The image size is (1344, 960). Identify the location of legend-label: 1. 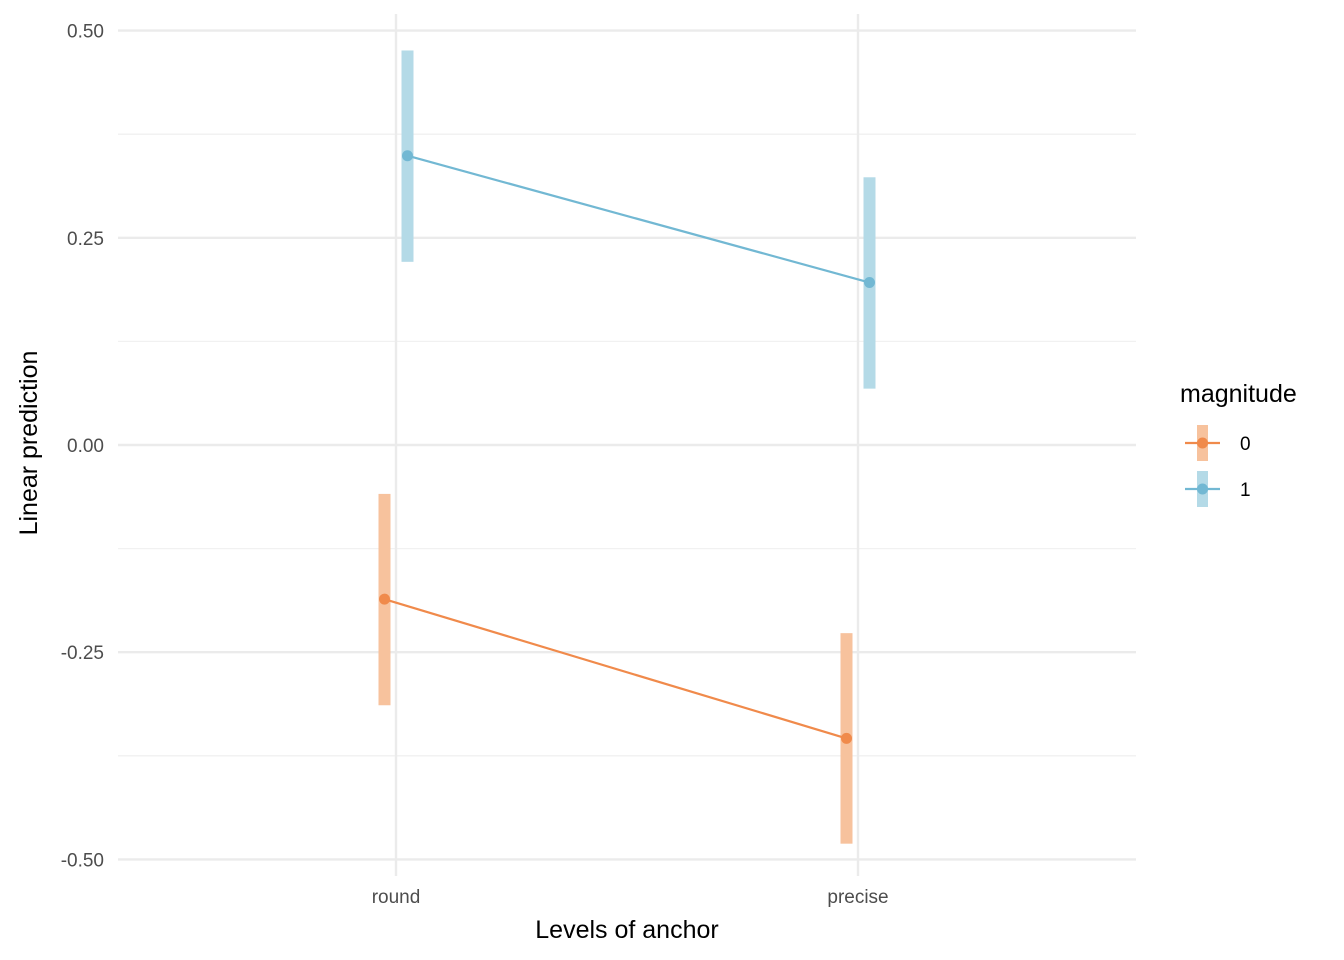
(1245, 490).